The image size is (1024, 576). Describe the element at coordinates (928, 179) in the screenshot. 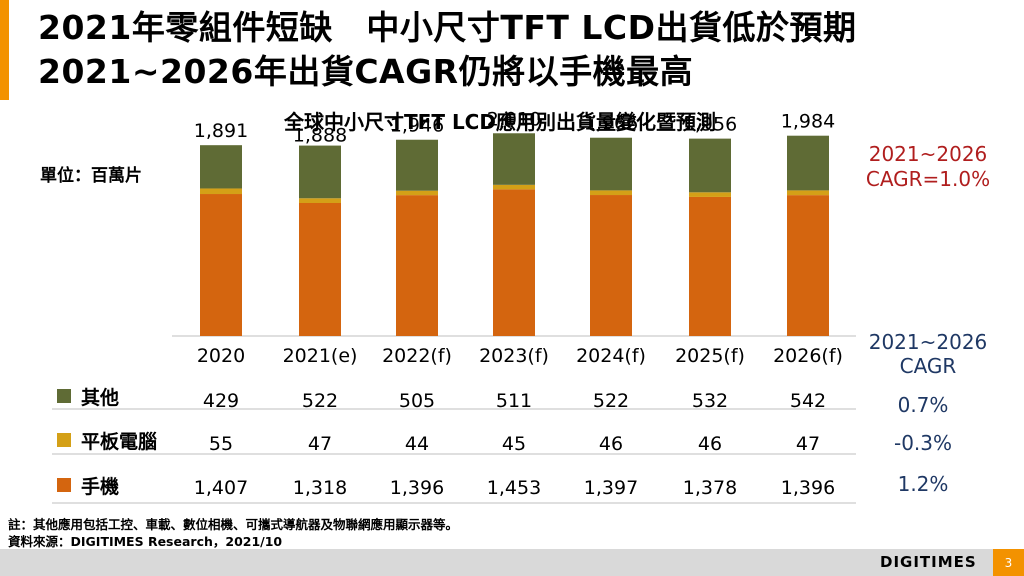

I see `overall-cagr-value: CAGR=1.0%` at that location.